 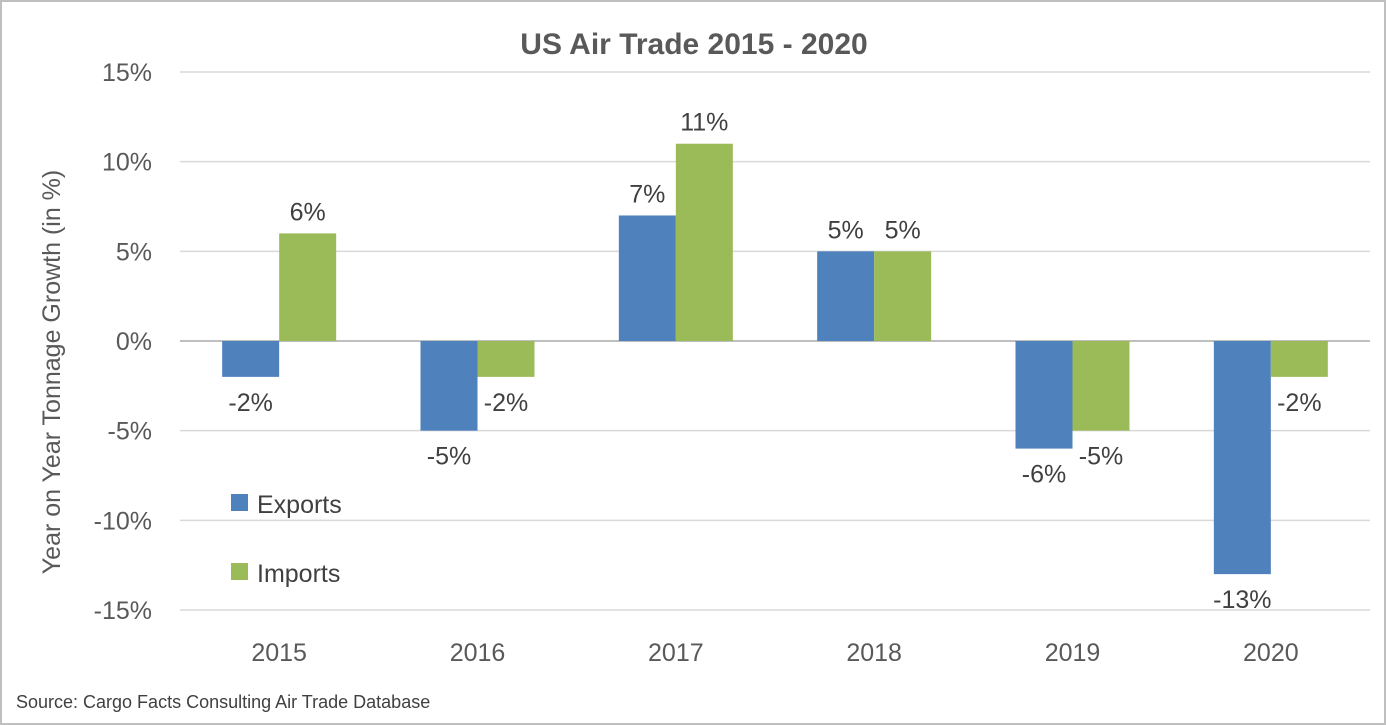 What do you see at coordinates (308, 287) in the screenshot?
I see `bar-imports-2015` at bounding box center [308, 287].